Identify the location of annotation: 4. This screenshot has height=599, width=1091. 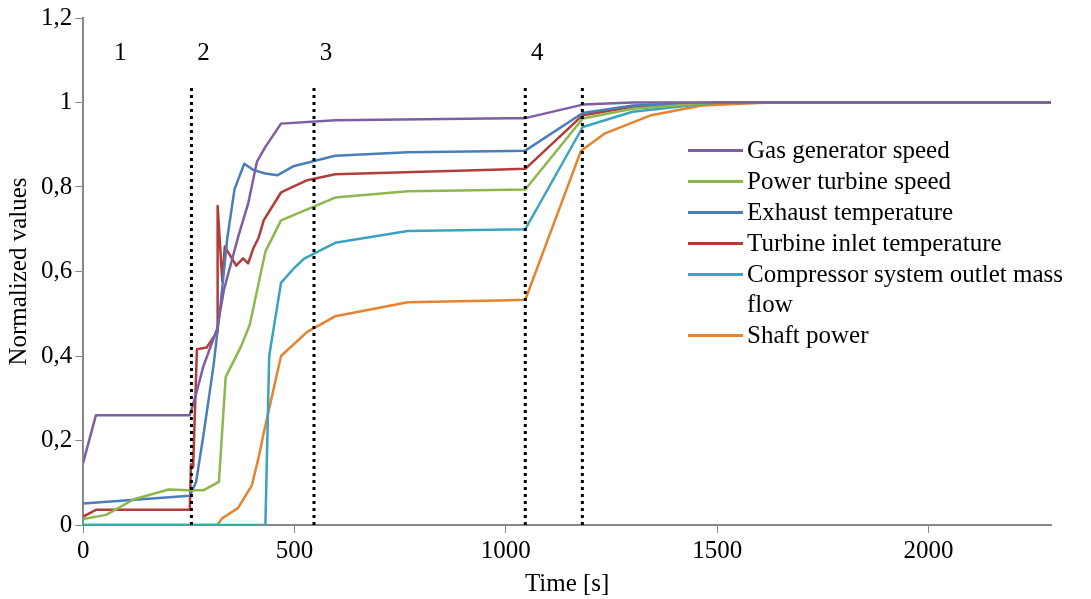
(538, 51).